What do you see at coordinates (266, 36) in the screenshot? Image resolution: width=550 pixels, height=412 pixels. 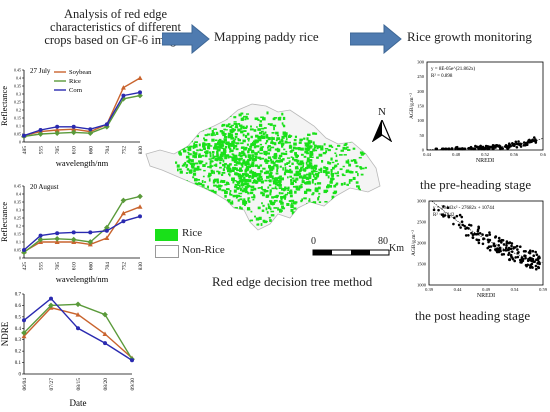 I see `mapping-title: Mapping paddy rice` at bounding box center [266, 36].